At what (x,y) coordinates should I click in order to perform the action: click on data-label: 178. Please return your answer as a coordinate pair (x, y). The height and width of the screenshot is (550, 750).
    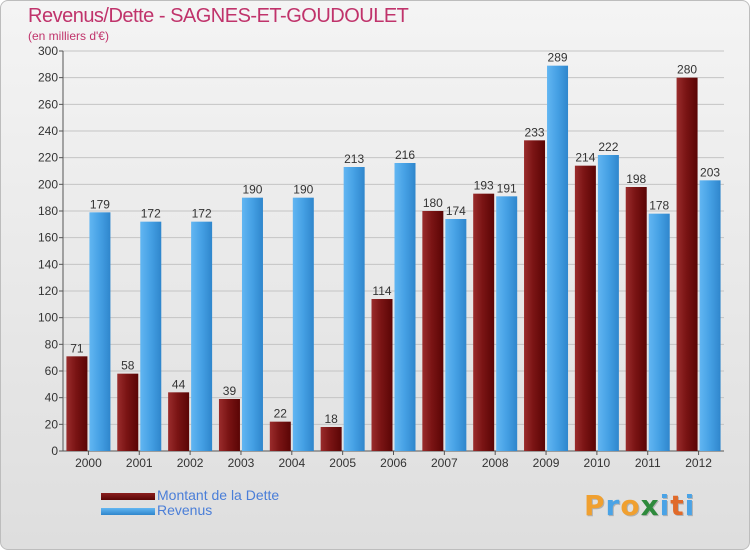
    Looking at the image, I should click on (659, 206).